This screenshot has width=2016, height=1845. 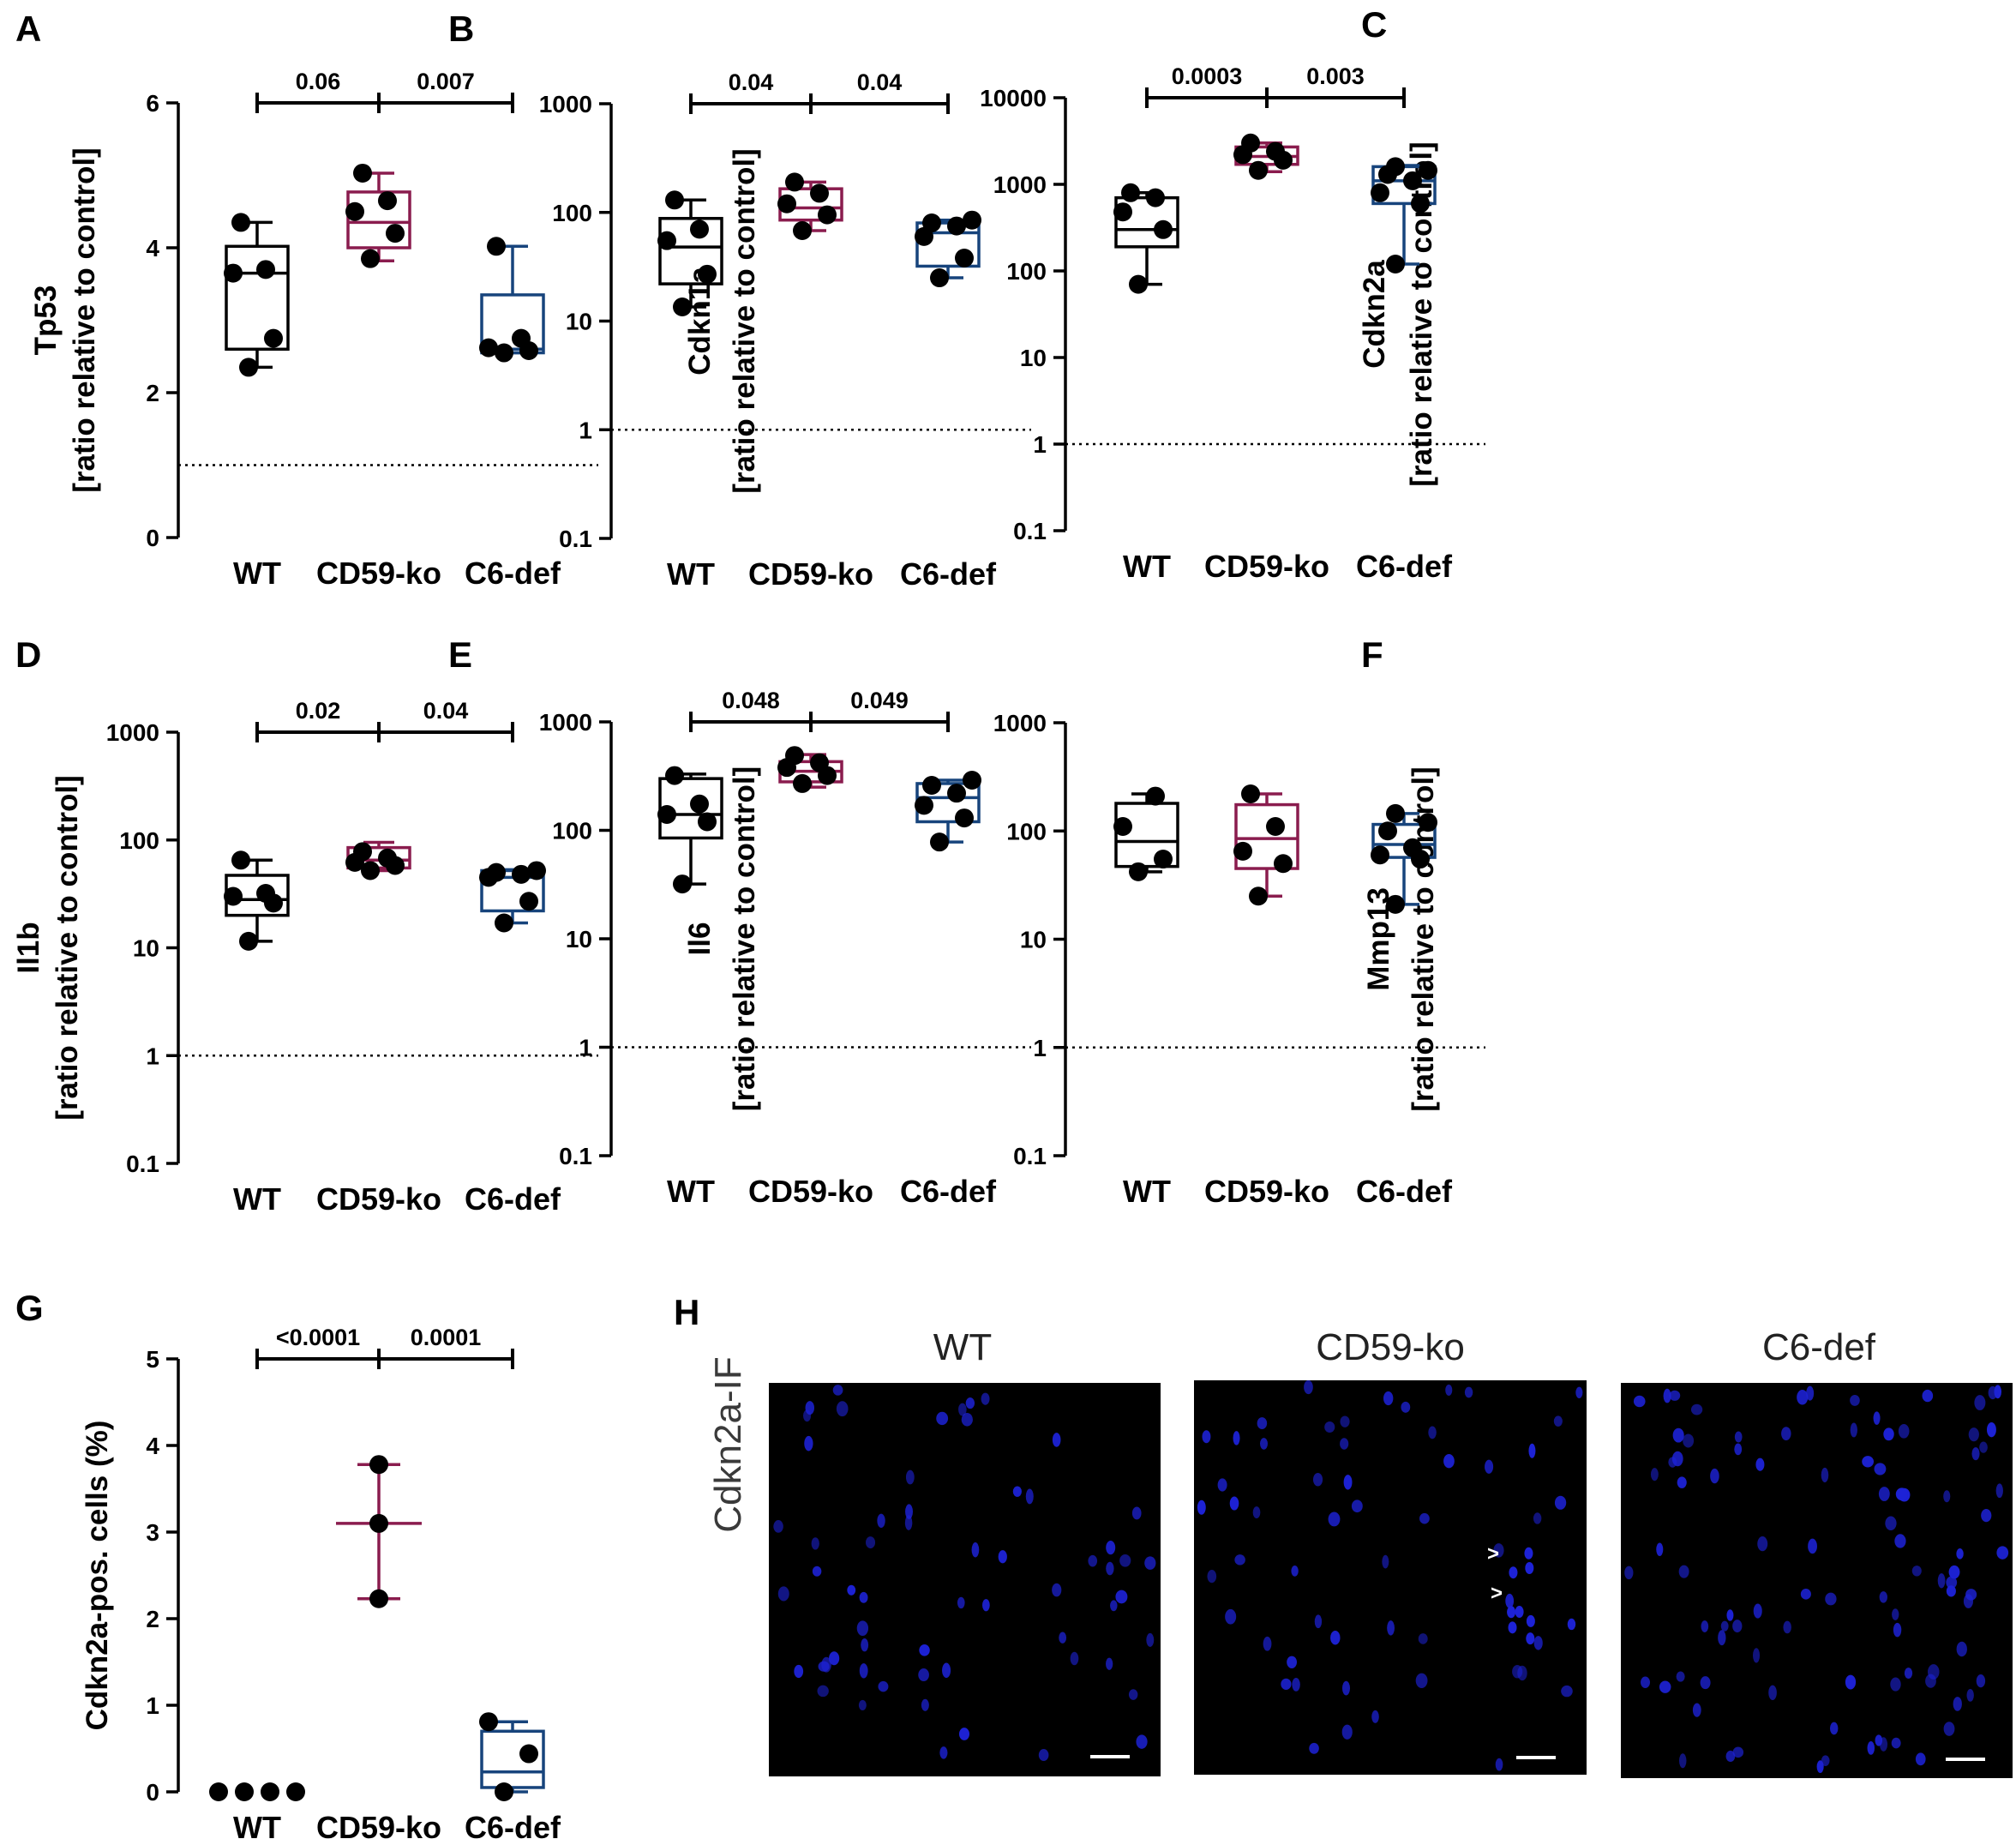 I want to click on y-axis-label-gene: Cdkn2a, so click(x=1374, y=314).